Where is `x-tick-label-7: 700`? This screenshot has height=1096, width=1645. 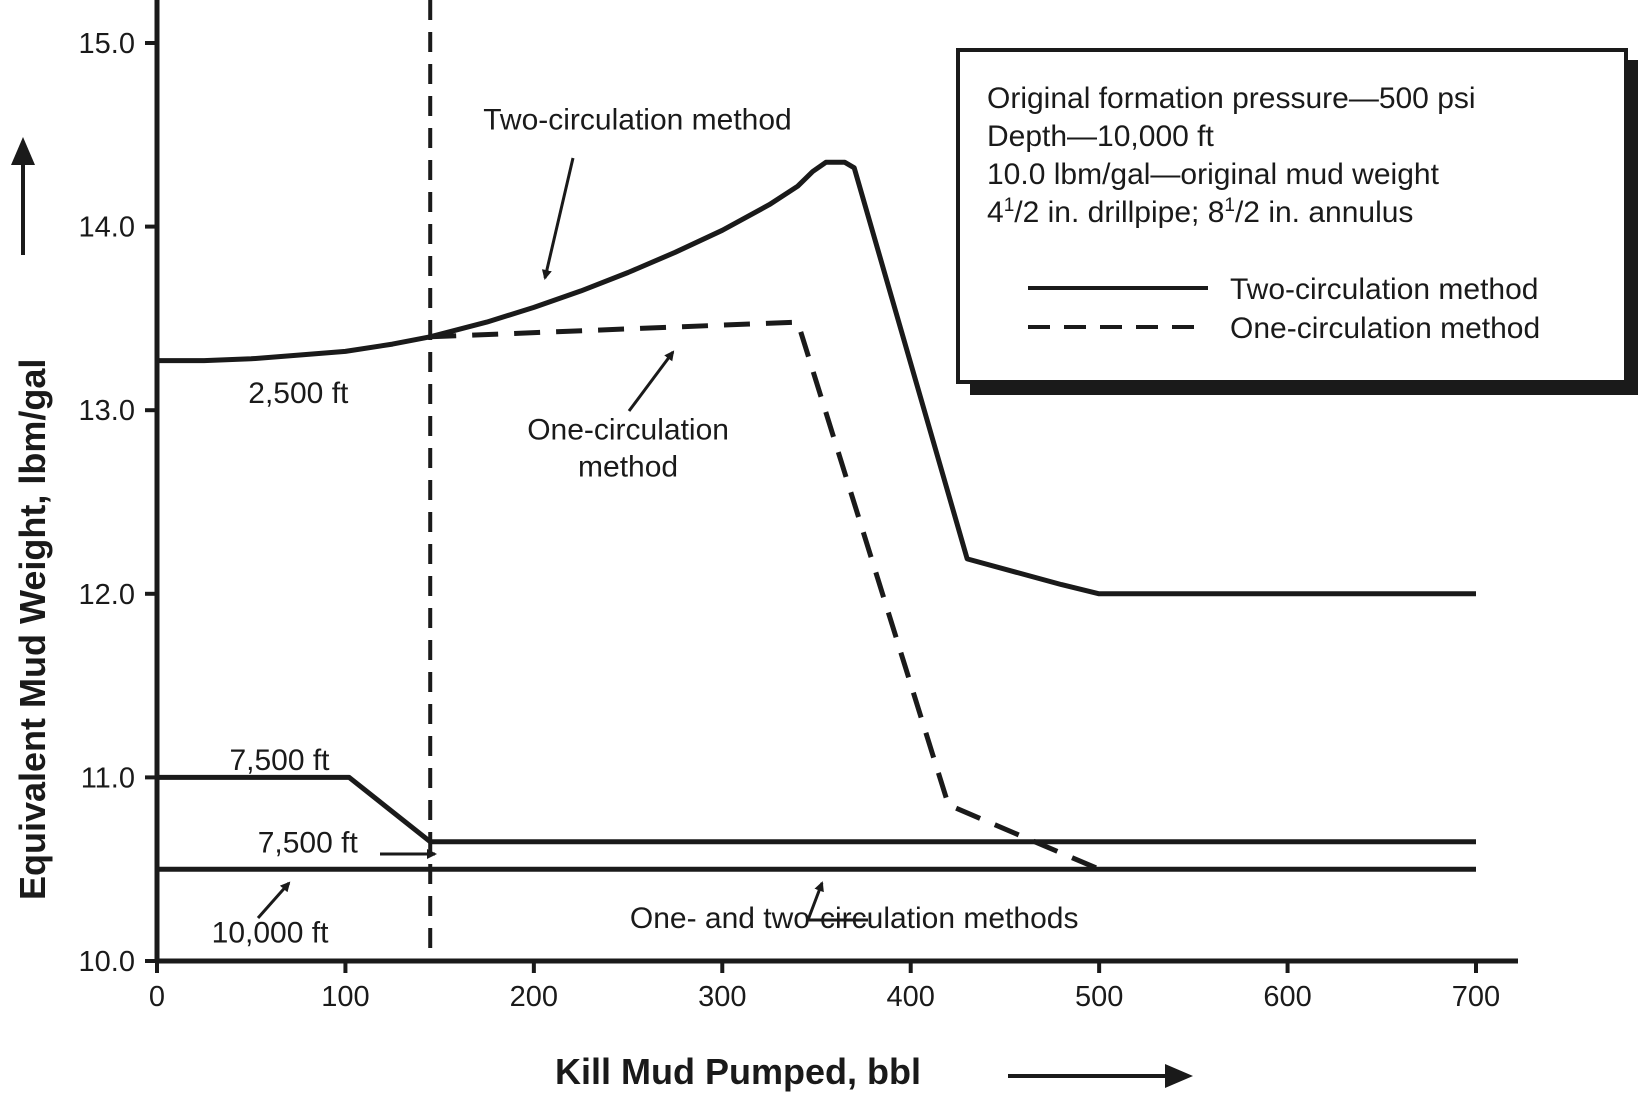 x-tick-label-7: 700 is located at coordinates (1476, 997).